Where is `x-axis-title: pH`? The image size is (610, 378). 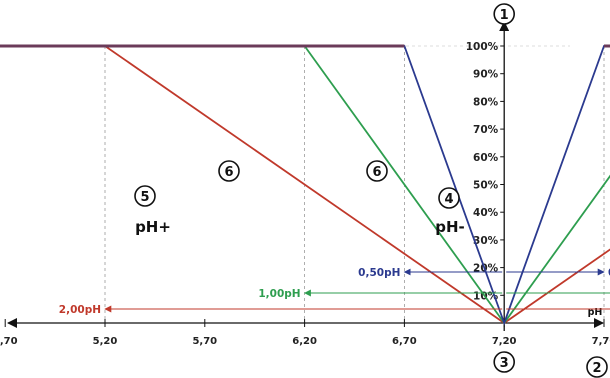 x-axis-title: pH is located at coordinates (595, 312).